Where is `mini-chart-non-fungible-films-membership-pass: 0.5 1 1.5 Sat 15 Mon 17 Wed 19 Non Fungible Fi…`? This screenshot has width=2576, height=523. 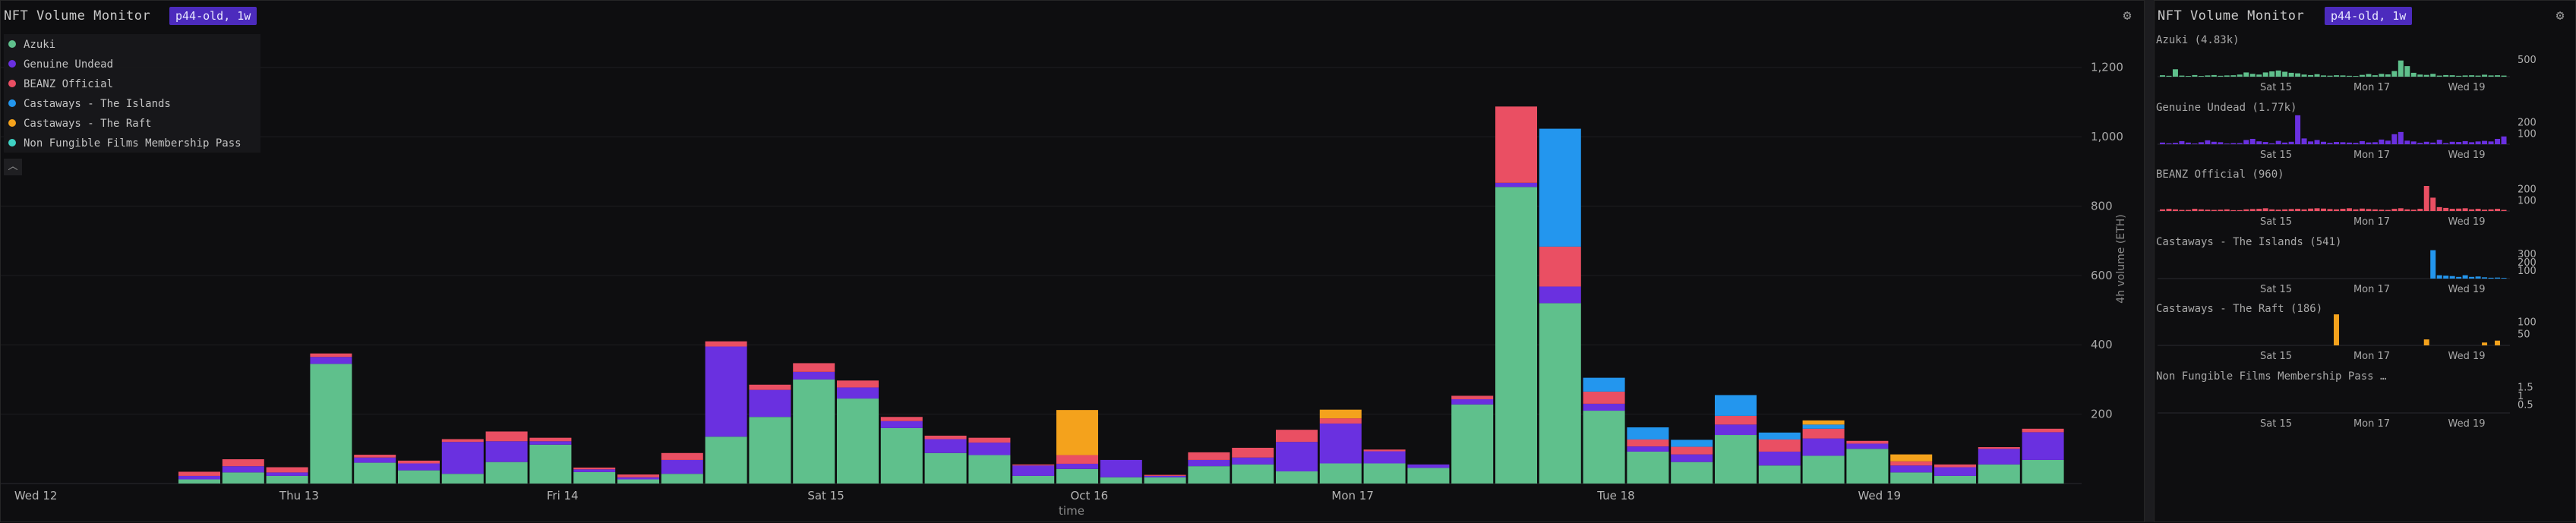 mini-chart-non-fungible-films-membership-pass: 0.5 1 1.5 Sat 15 Mon 17 Wed 19 Non Fungible Fi… is located at coordinates (2365, 404).